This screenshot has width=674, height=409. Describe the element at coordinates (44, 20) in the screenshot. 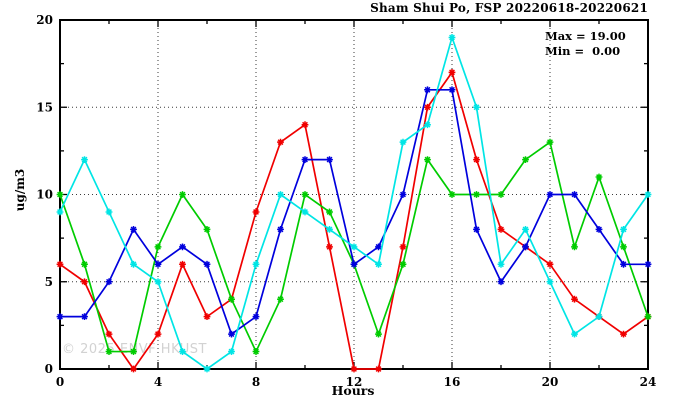

I see `y-tick-label: 20` at that location.